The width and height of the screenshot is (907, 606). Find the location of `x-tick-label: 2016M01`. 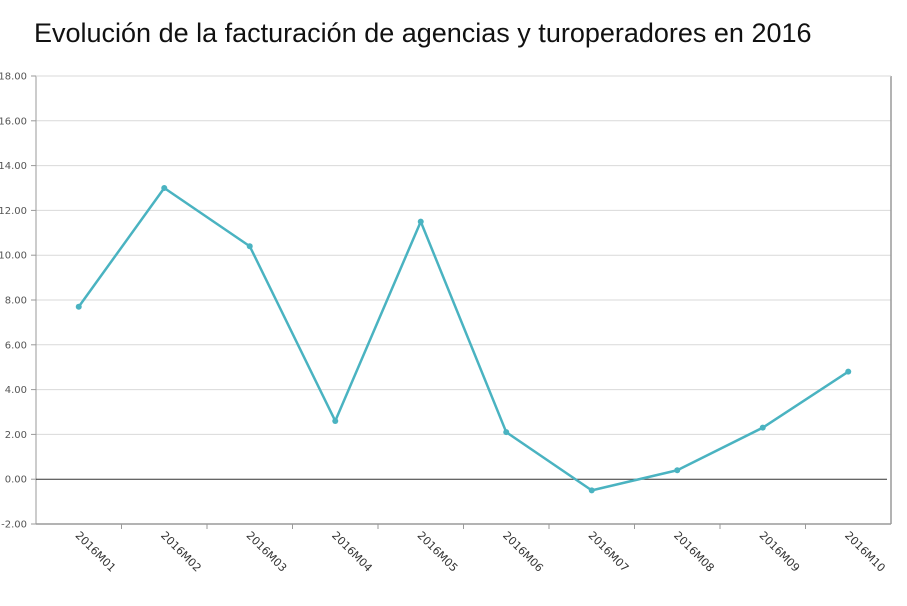

x-tick-label: 2016M01 is located at coordinates (96, 552).